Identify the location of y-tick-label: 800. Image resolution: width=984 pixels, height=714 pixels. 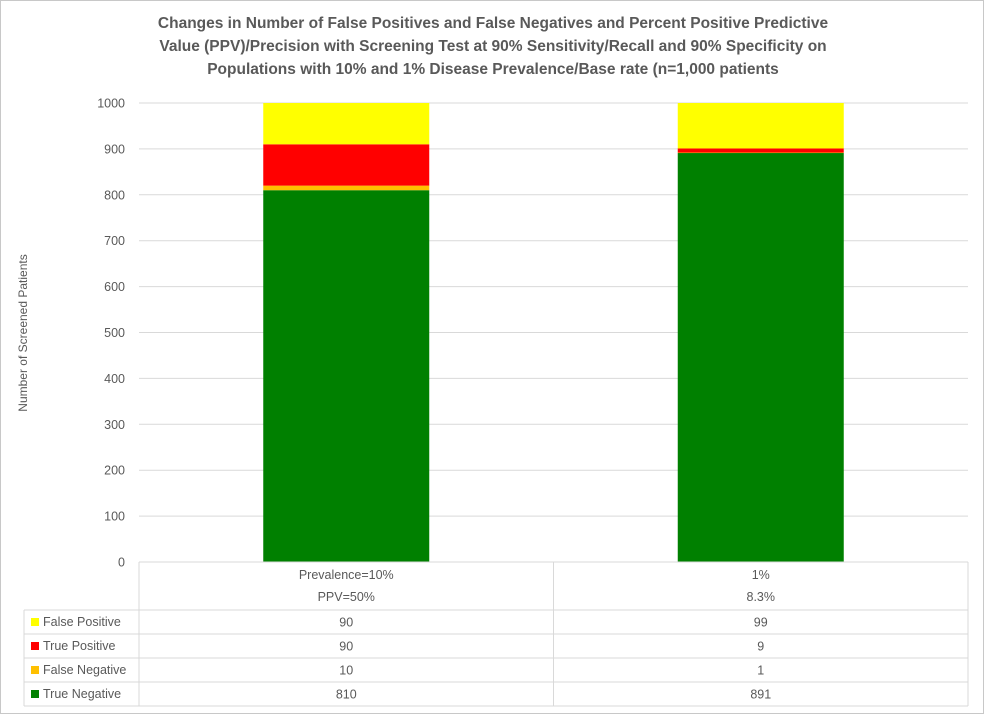
(114, 195).